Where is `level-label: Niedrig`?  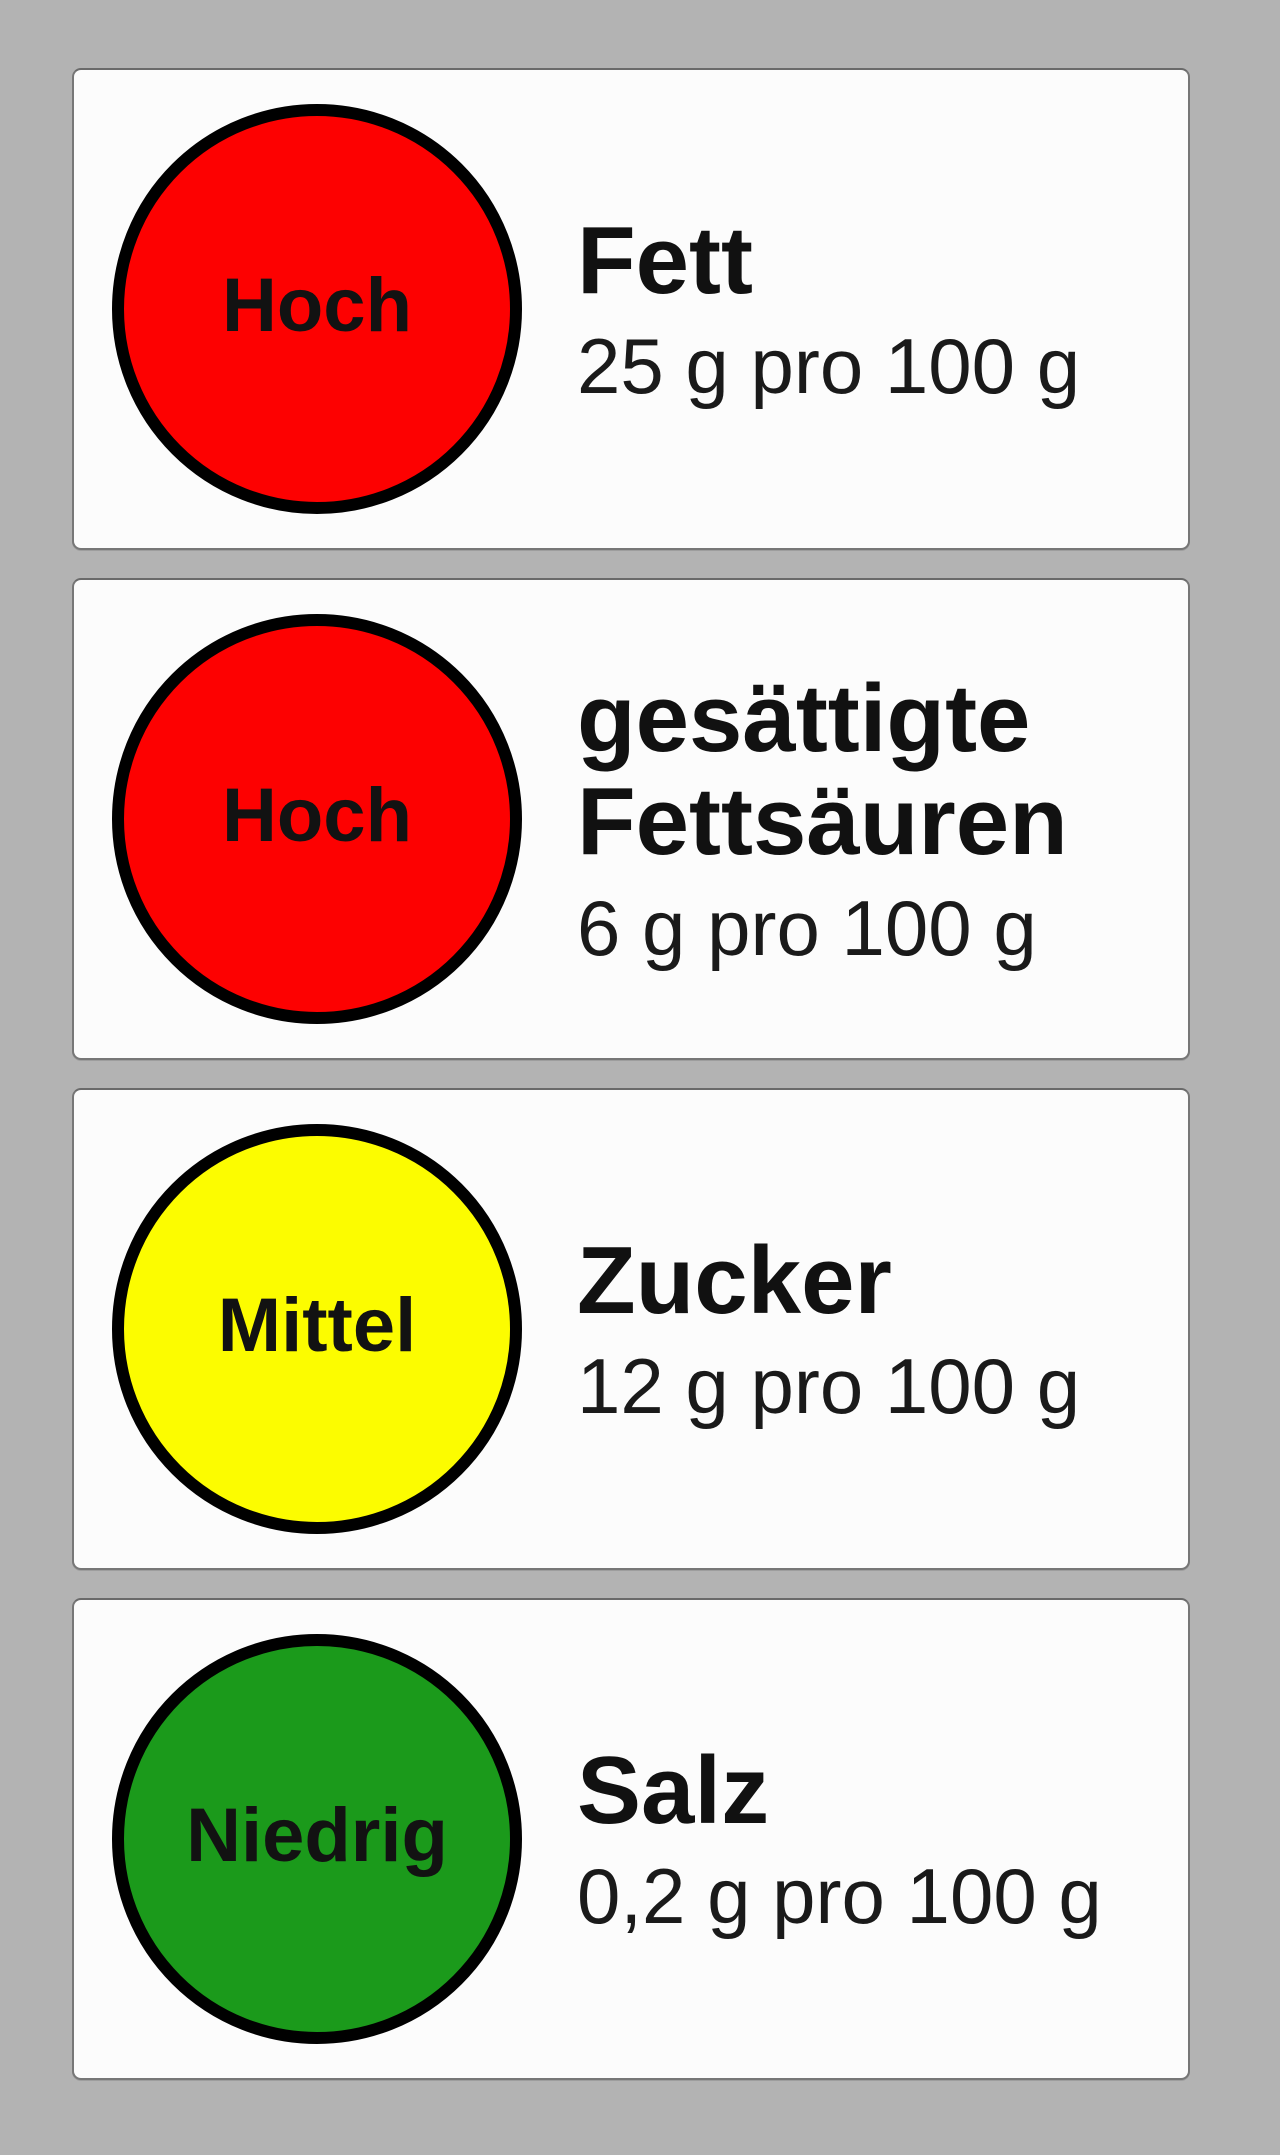 level-label: Niedrig is located at coordinates (317, 1835).